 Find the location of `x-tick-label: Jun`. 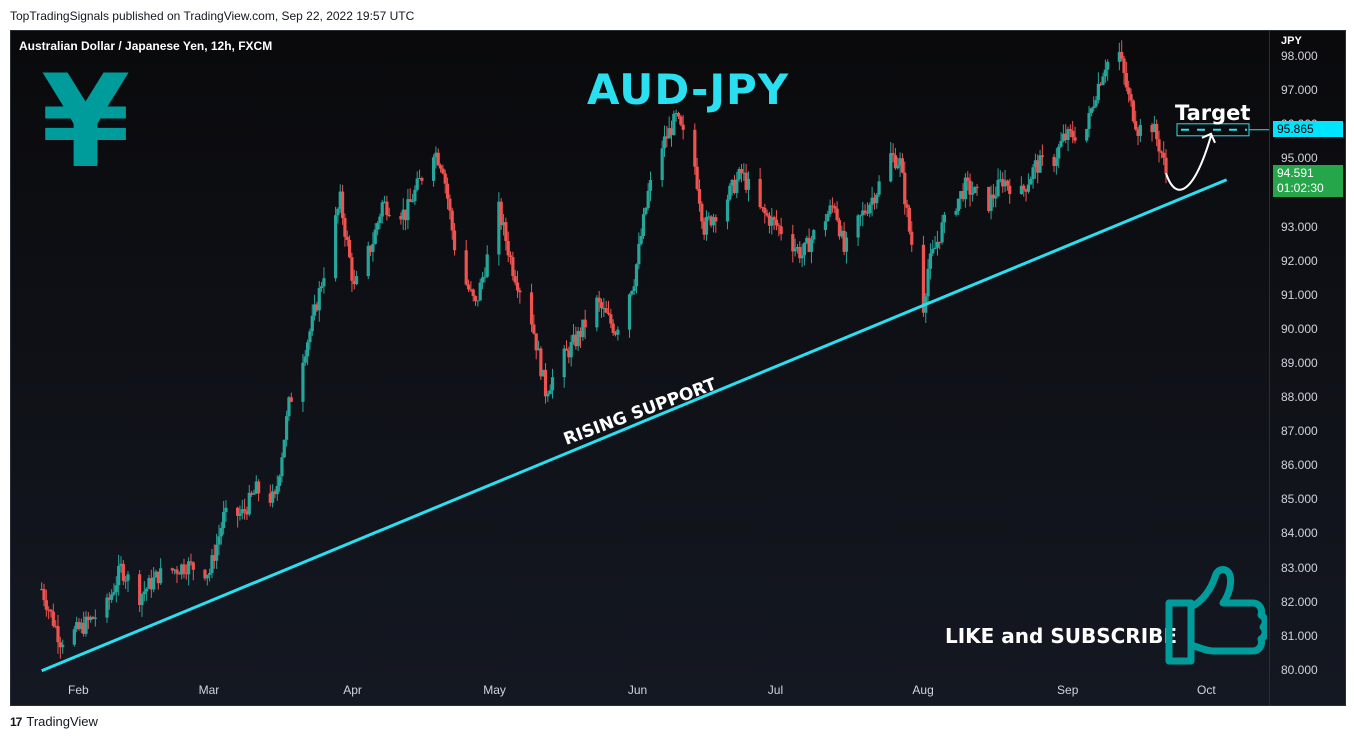

x-tick-label: Jun is located at coordinates (637, 690).